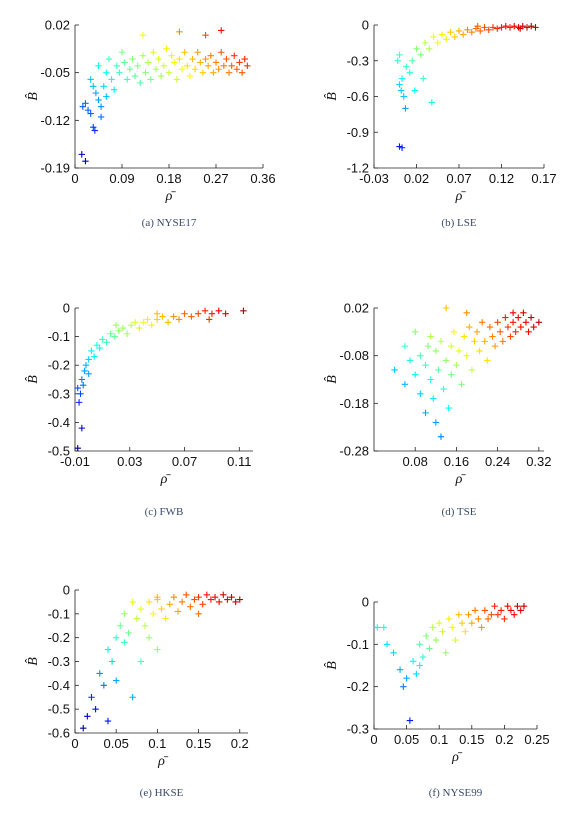 Image resolution: width=582 pixels, height=824 pixels. I want to click on x-tick-label: 0.36, so click(262, 178).